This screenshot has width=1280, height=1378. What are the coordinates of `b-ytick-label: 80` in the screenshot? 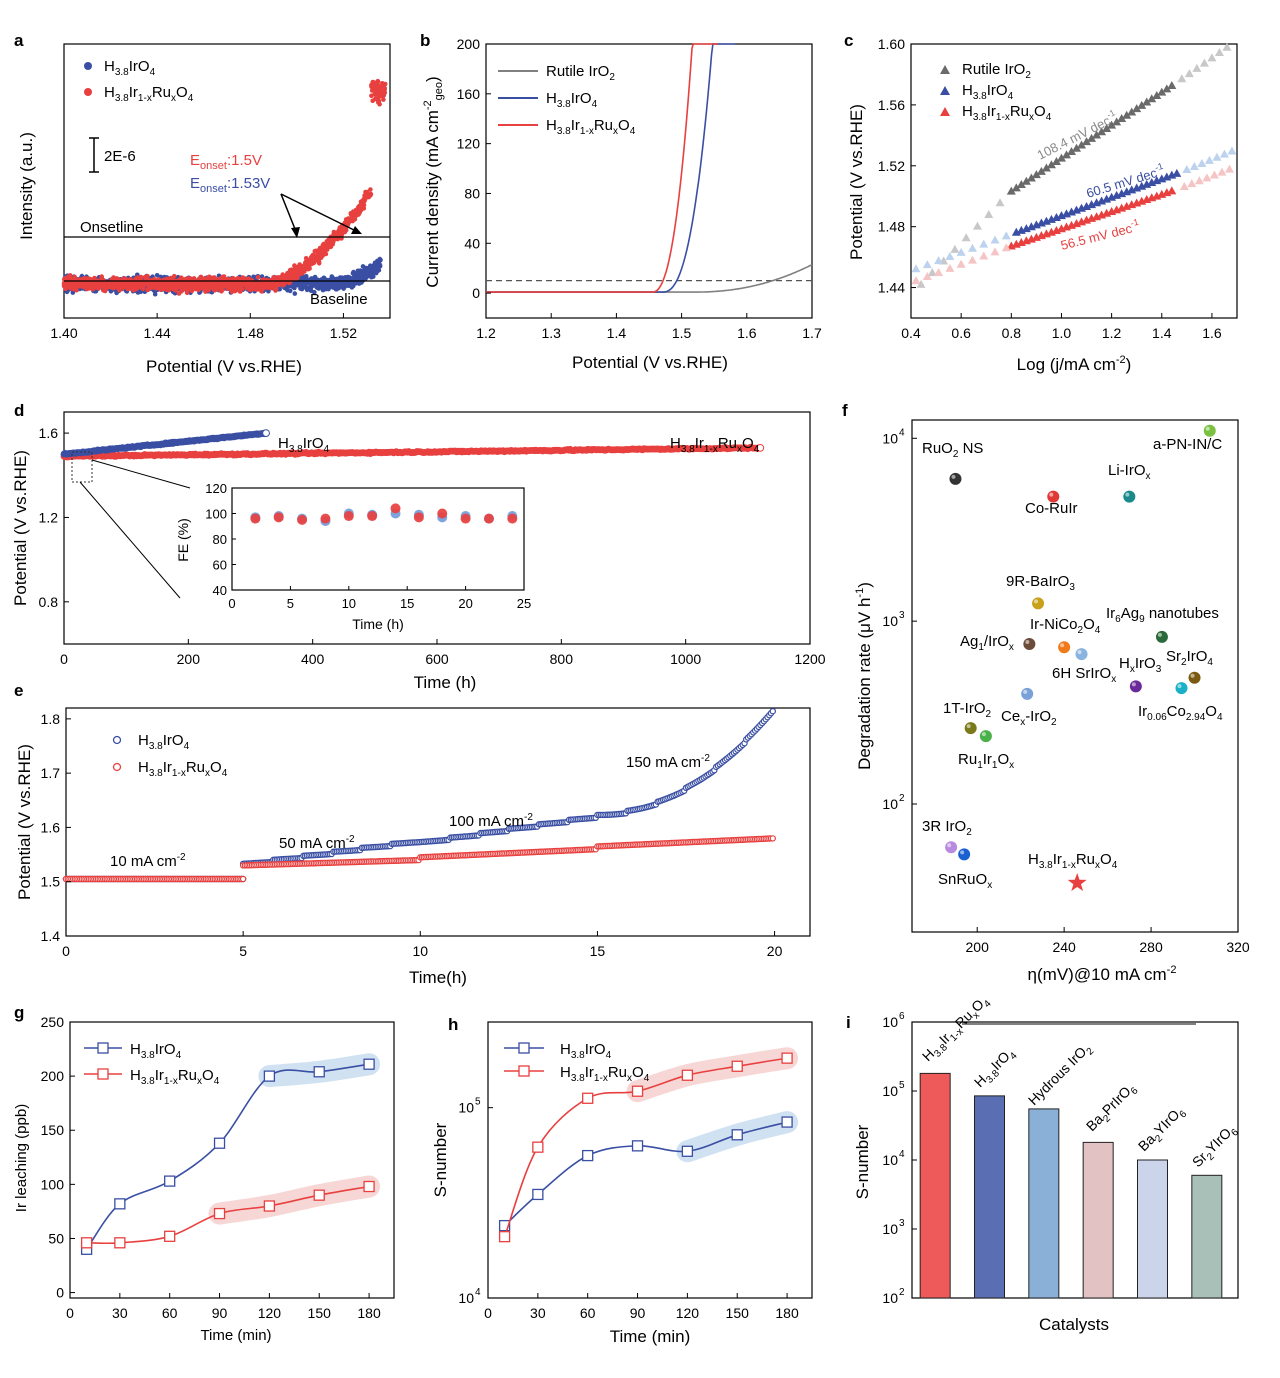 It's located at (472, 193).